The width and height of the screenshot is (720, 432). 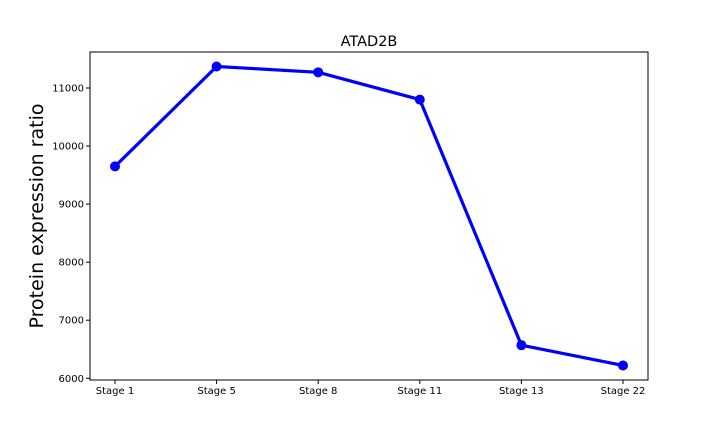 What do you see at coordinates (71, 234) in the screenshot?
I see `y-axis: 6000 7000 8000 9000 10000 11000` at bounding box center [71, 234].